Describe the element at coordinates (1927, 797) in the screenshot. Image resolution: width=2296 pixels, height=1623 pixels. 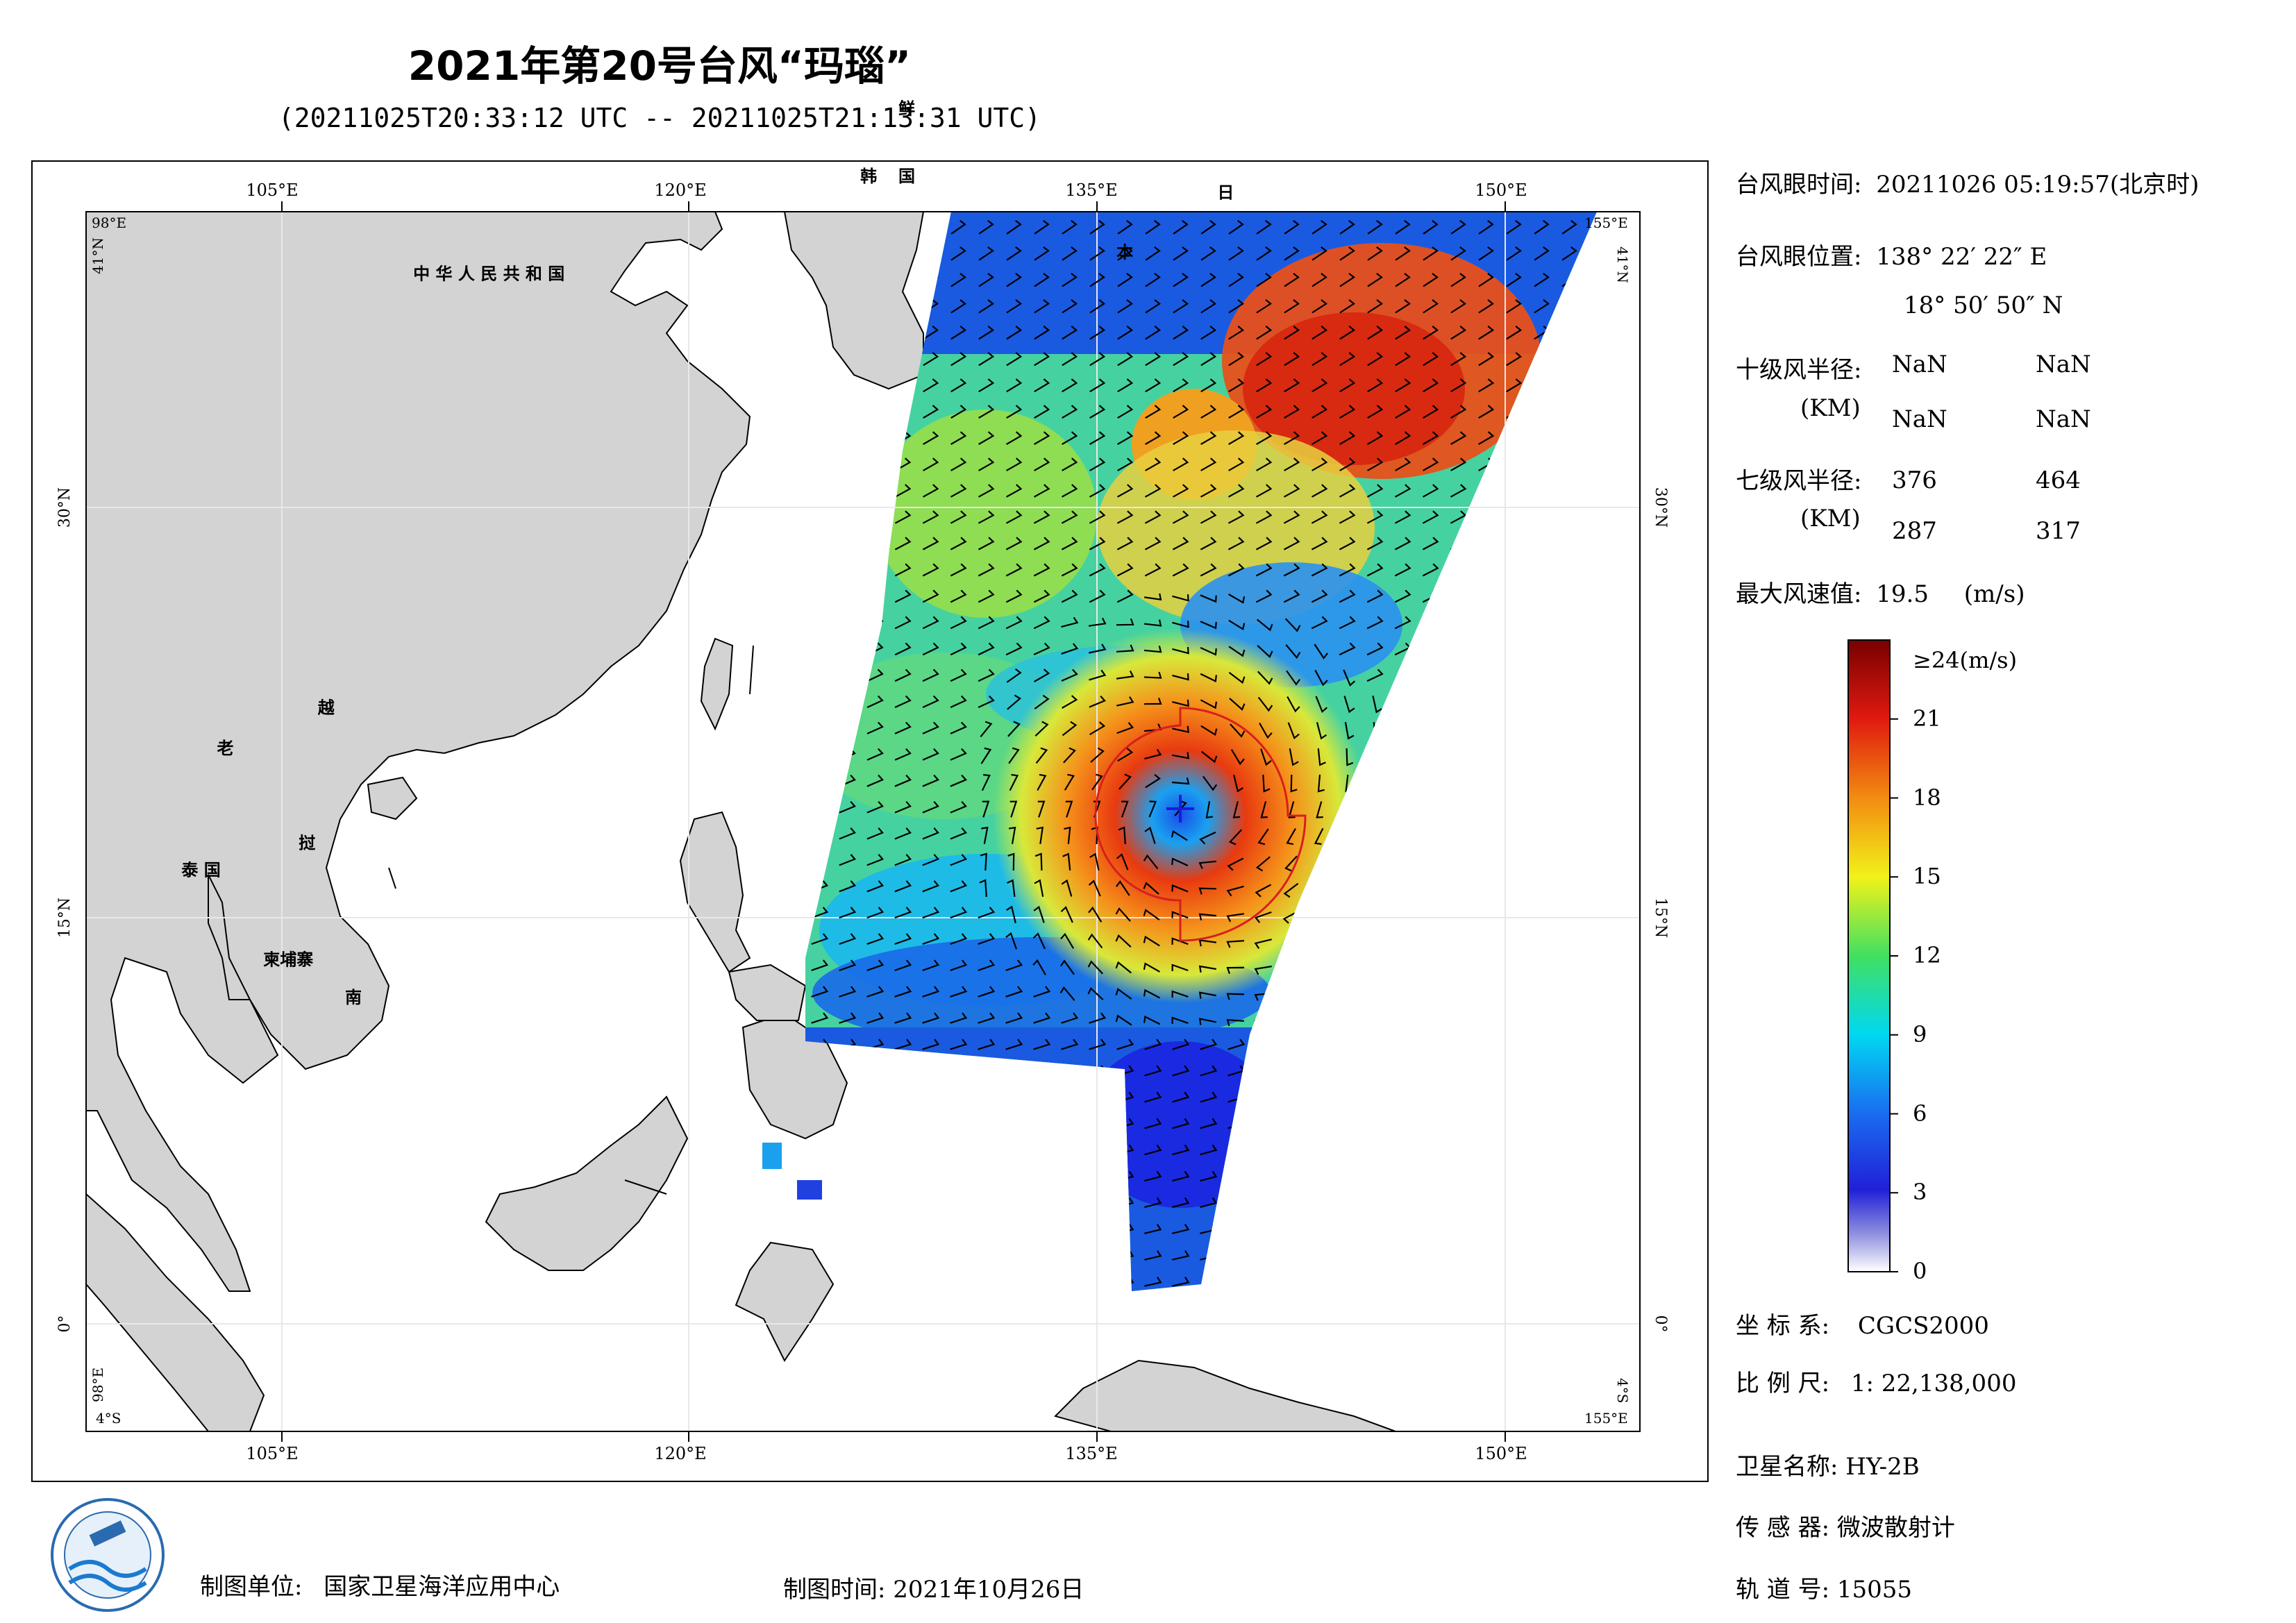
I see `colorbar-tick-label: 18` at that location.